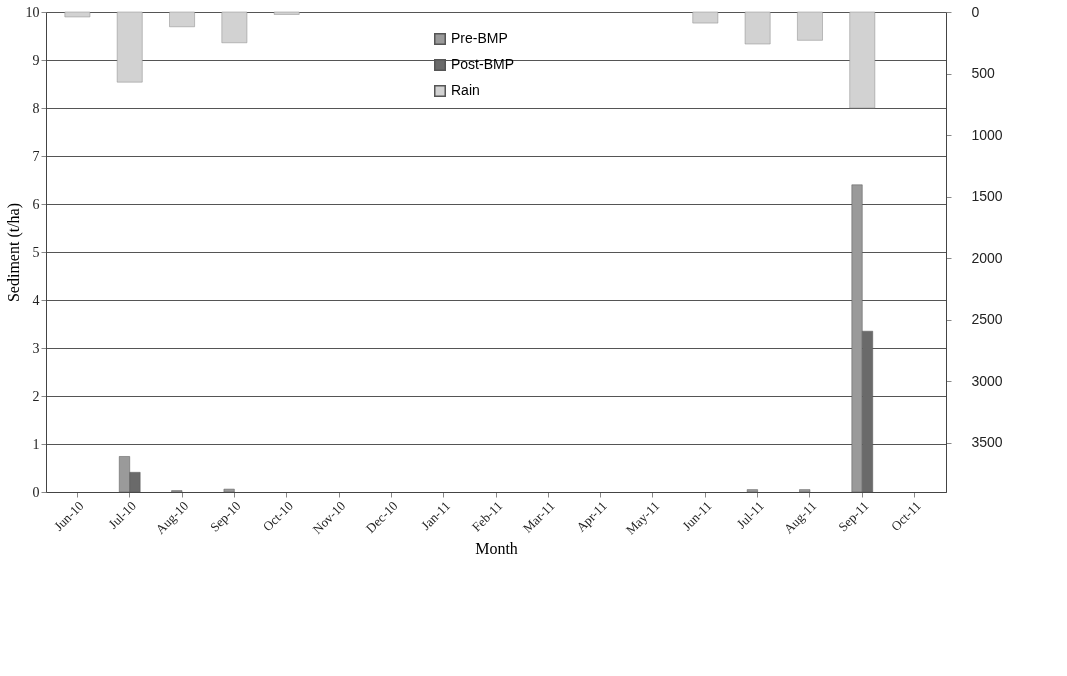 The image size is (1067, 676). I want to click on legend-label: Post-BMP, so click(483, 64).